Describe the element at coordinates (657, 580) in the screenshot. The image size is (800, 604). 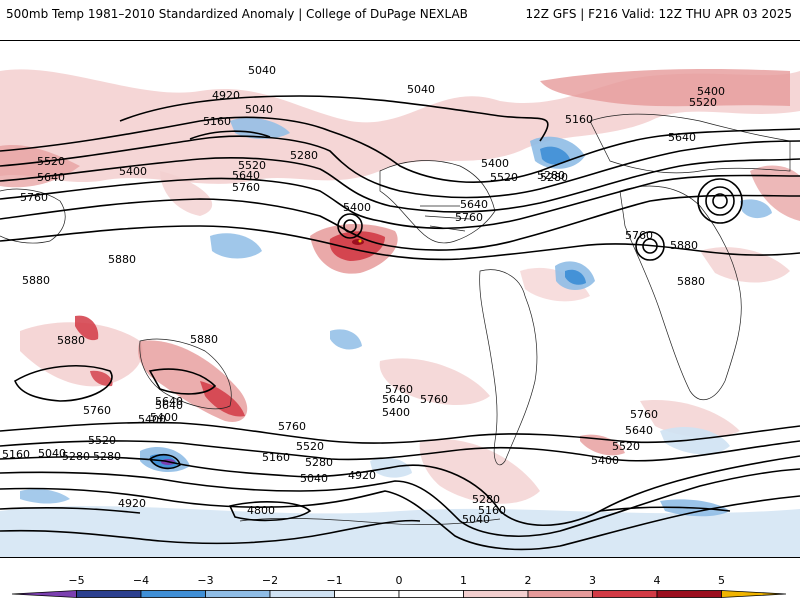
I see `colorbar-tick-label: 4` at that location.